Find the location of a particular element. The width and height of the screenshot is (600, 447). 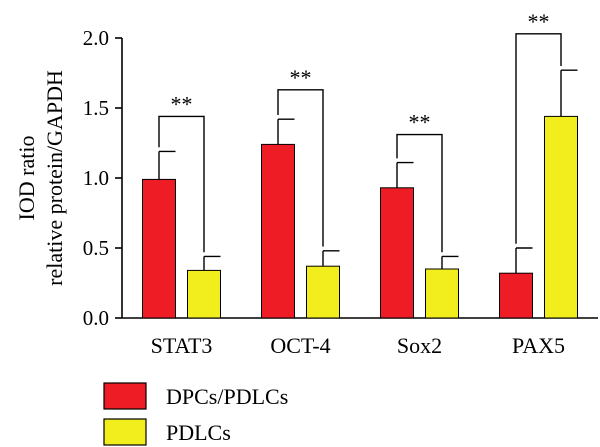

legend-label: PDLCs is located at coordinates (198, 432).